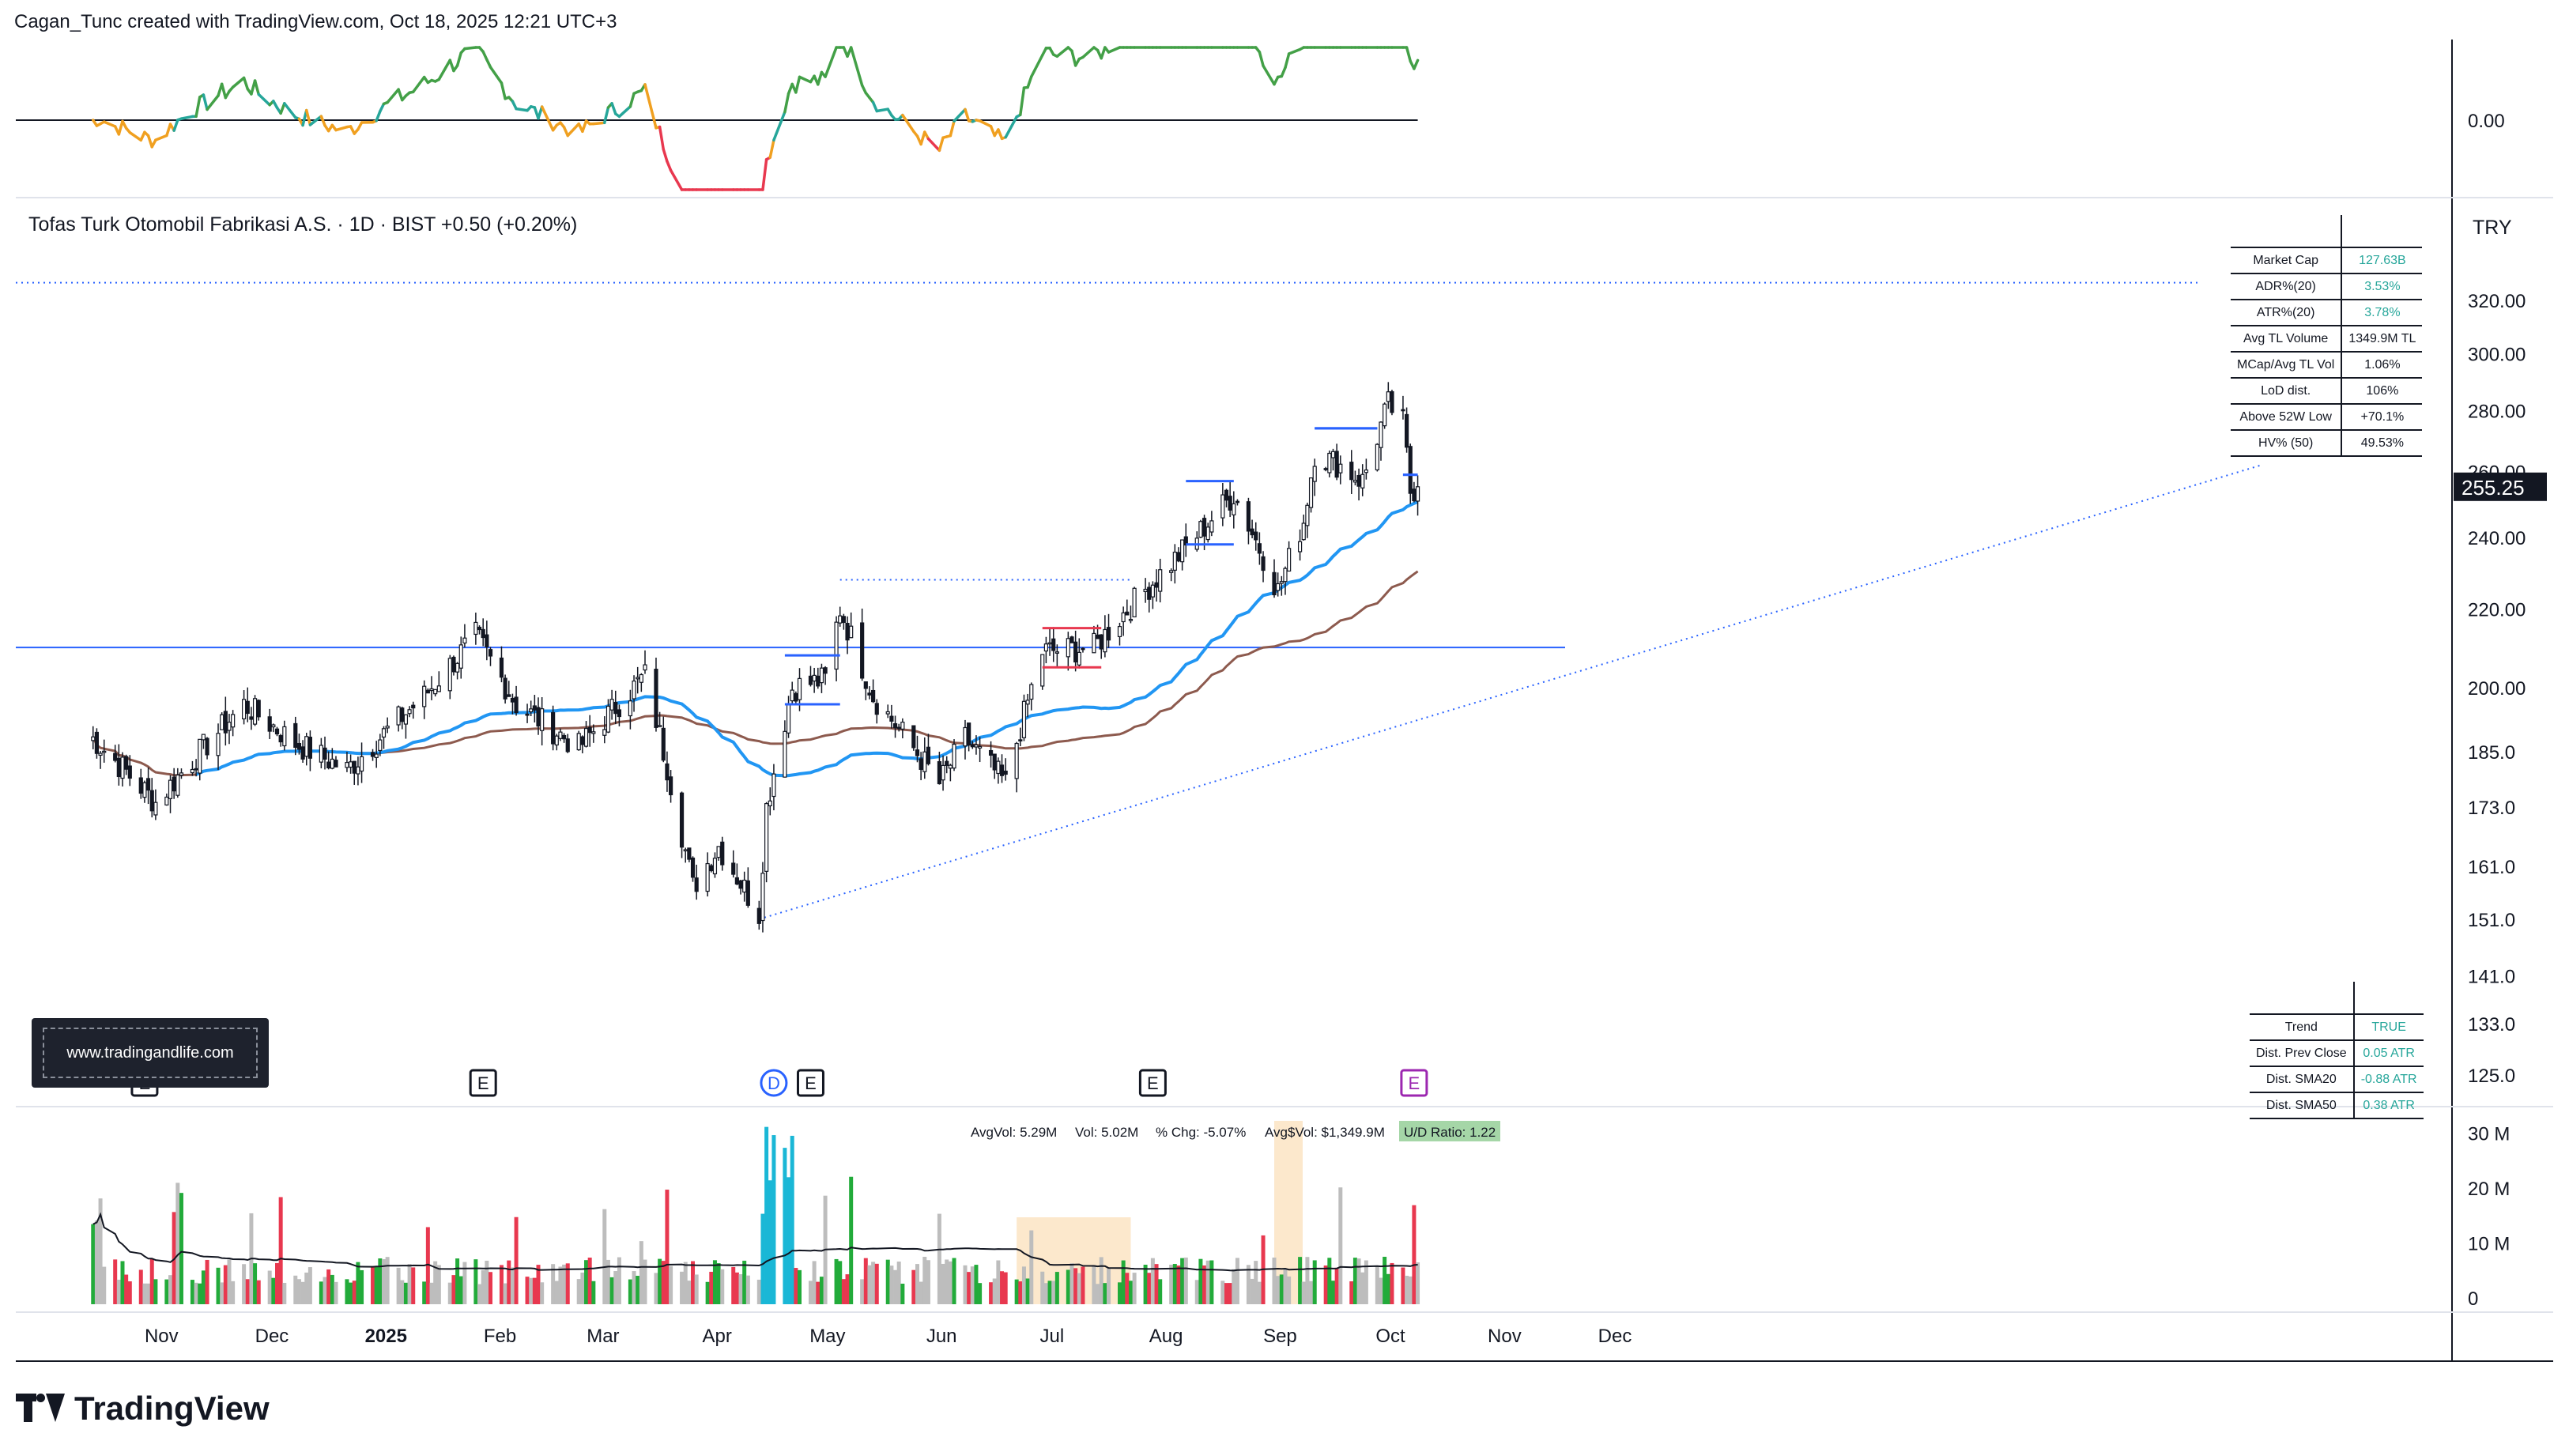  Describe the element at coordinates (1280, 1336) in the screenshot. I see `x-tick-label: Sep` at that location.